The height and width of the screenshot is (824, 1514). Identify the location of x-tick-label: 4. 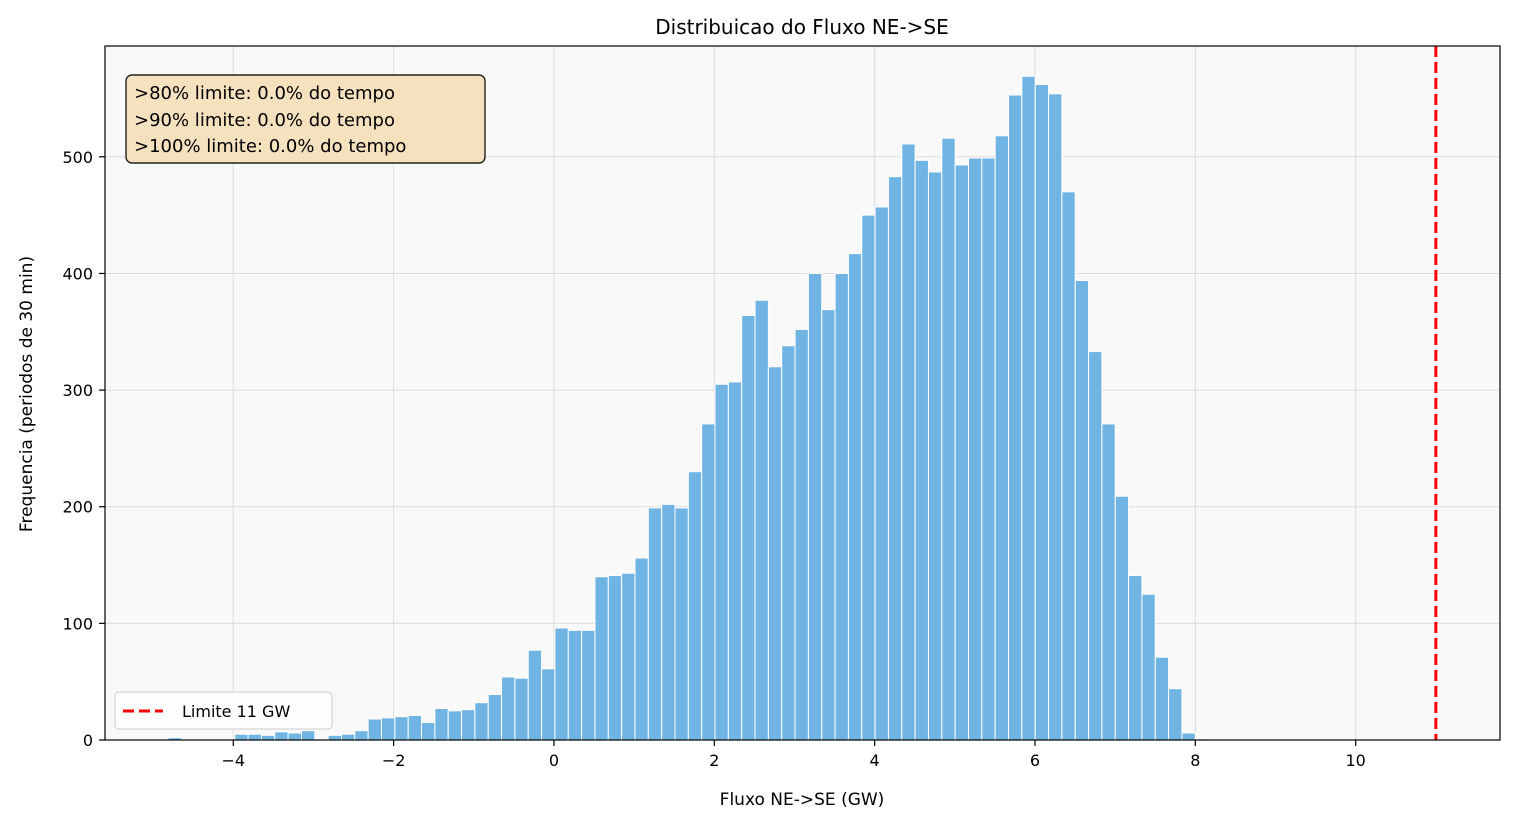
(875, 760).